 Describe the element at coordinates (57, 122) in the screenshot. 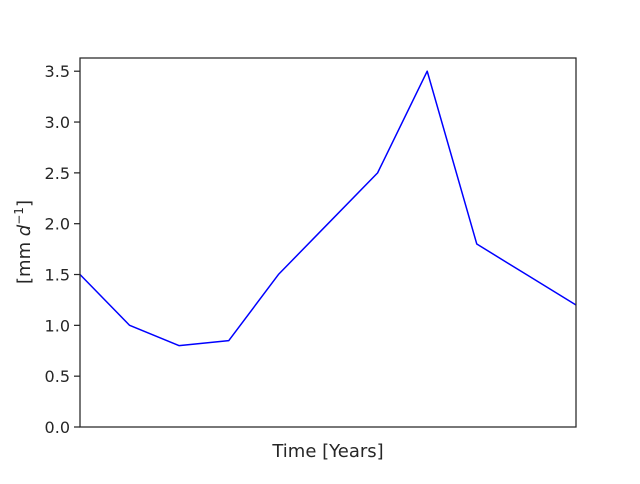

I see `y-tick-label: 3.0` at that location.